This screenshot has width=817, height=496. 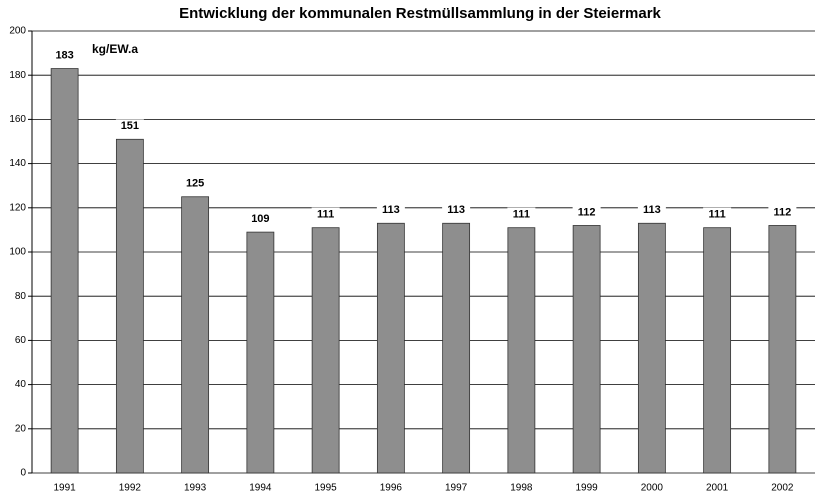 What do you see at coordinates (21, 340) in the screenshot?
I see `y-tick-label: 60` at bounding box center [21, 340].